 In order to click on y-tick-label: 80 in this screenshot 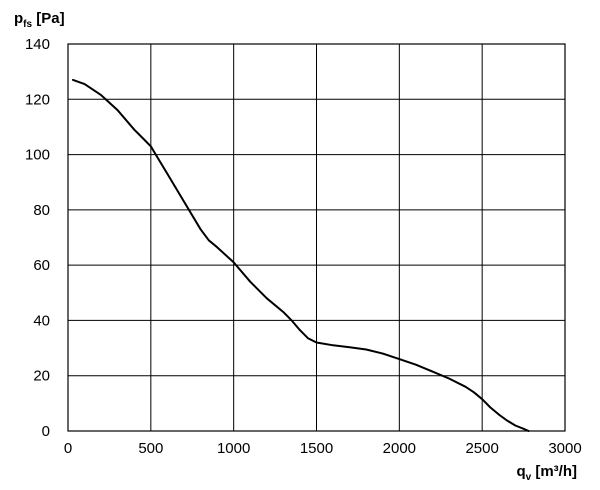, I will do `click(41, 210)`.